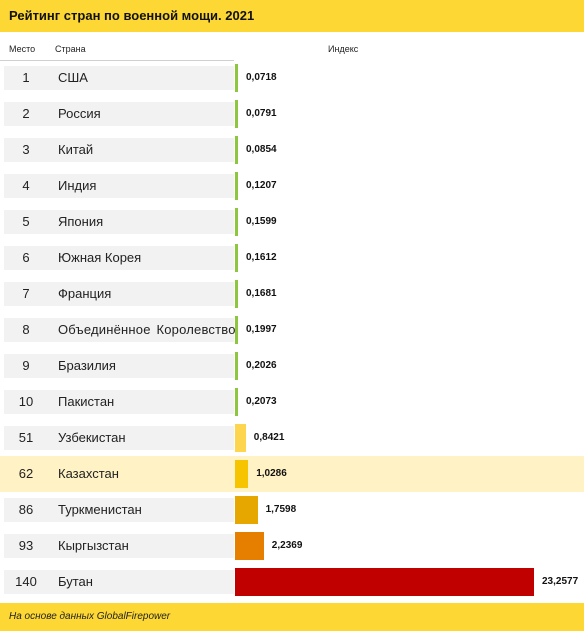  I want to click on table-row: 10 Пакистан 0,2073, so click(292, 402).